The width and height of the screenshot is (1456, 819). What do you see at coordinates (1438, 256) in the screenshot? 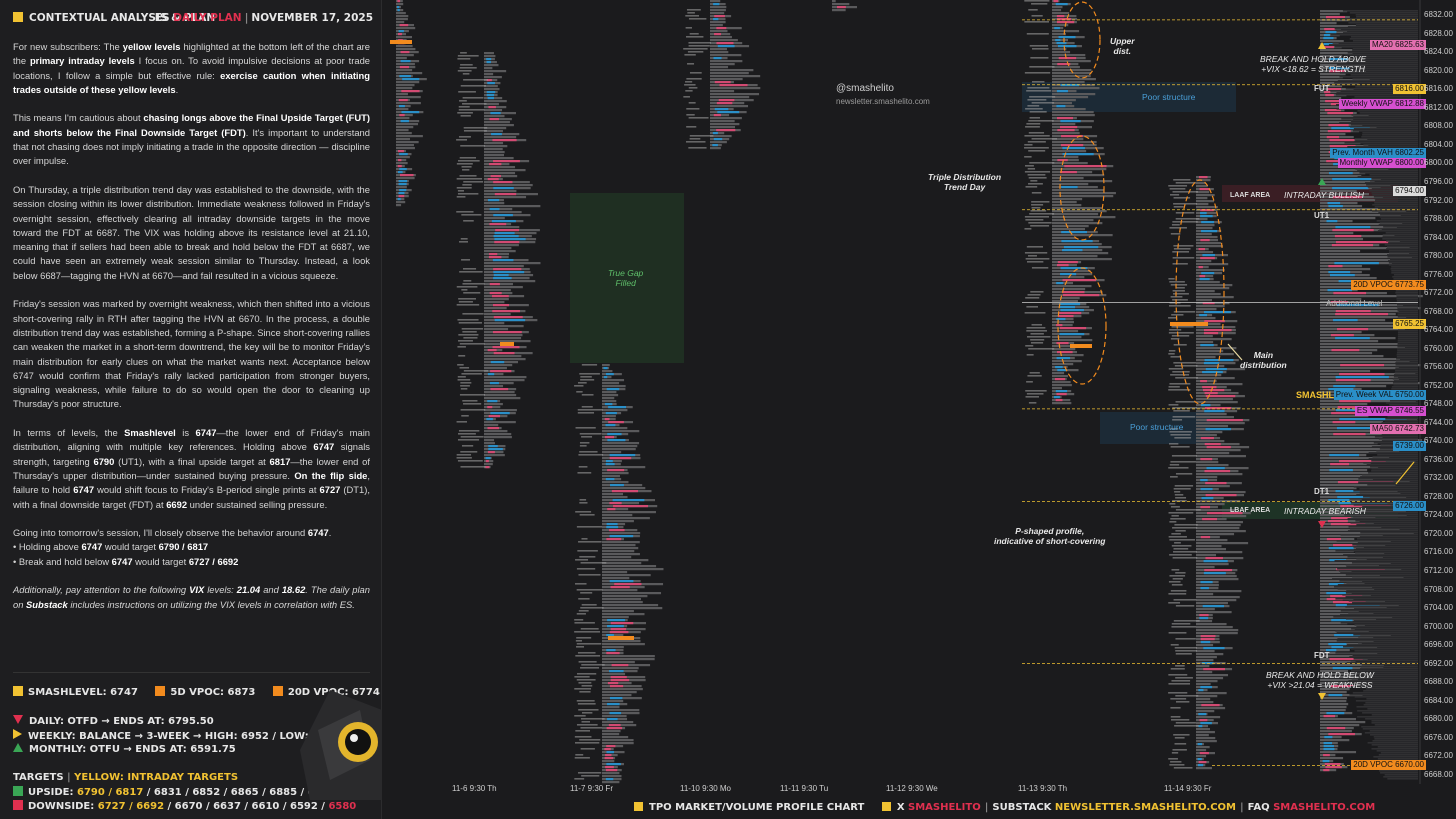
I see `price-tick-label: 6780.00` at bounding box center [1438, 256].